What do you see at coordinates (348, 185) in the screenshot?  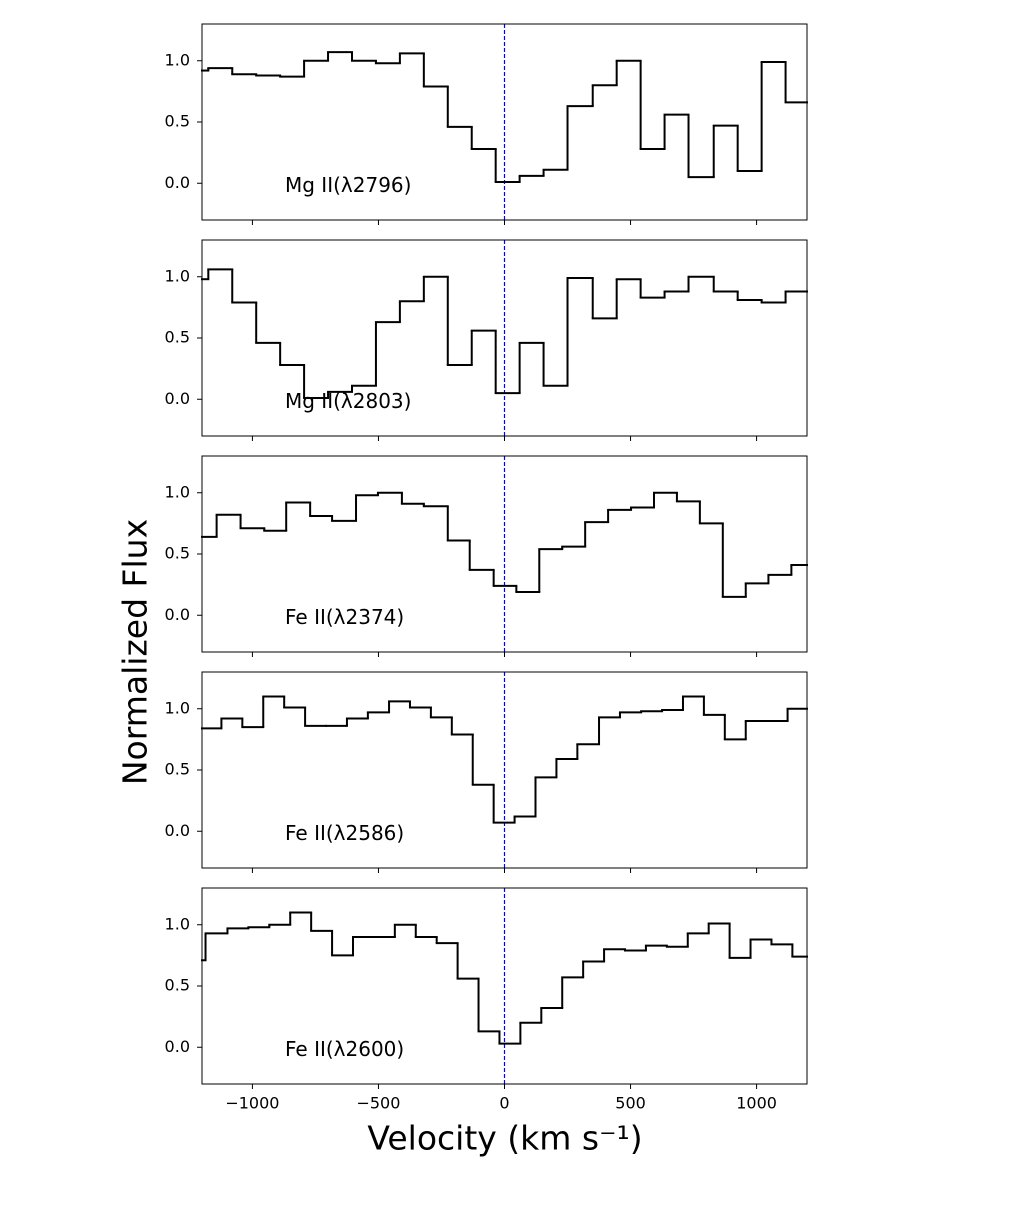 I see `line-label: Mg II(λ2796)` at bounding box center [348, 185].